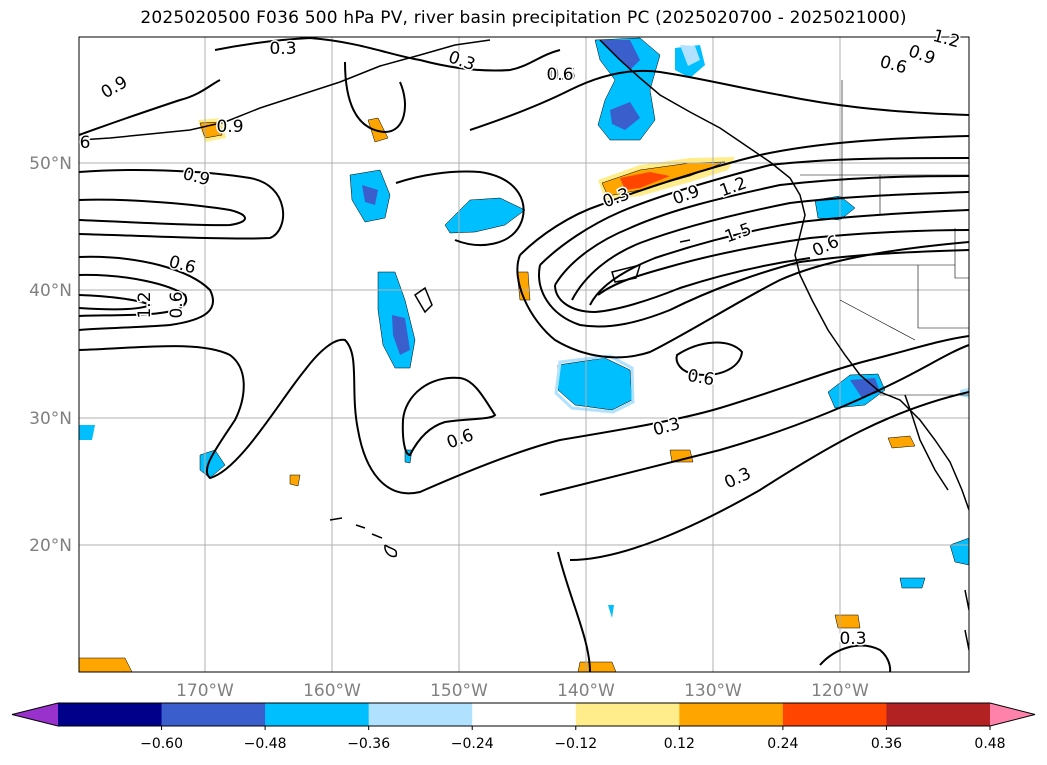 Image resolution: width=1047 pixels, height=765 pixels. I want to click on lat-label-40n: 40°N, so click(50, 291).